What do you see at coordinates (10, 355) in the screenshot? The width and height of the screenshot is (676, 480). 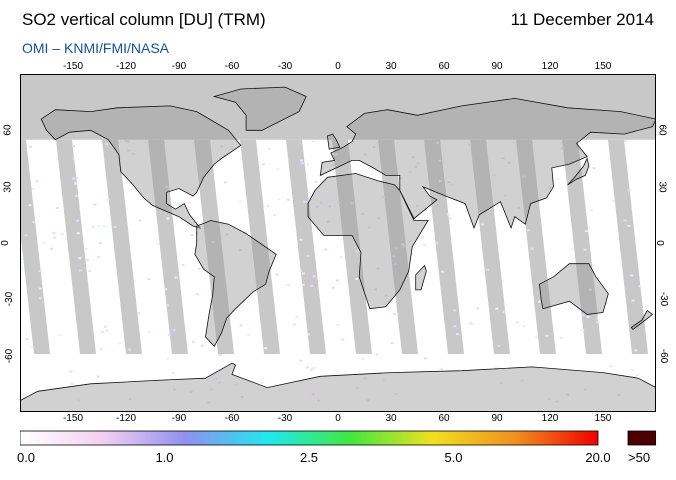 I see `lat-tick-left: -60` at bounding box center [10, 355].